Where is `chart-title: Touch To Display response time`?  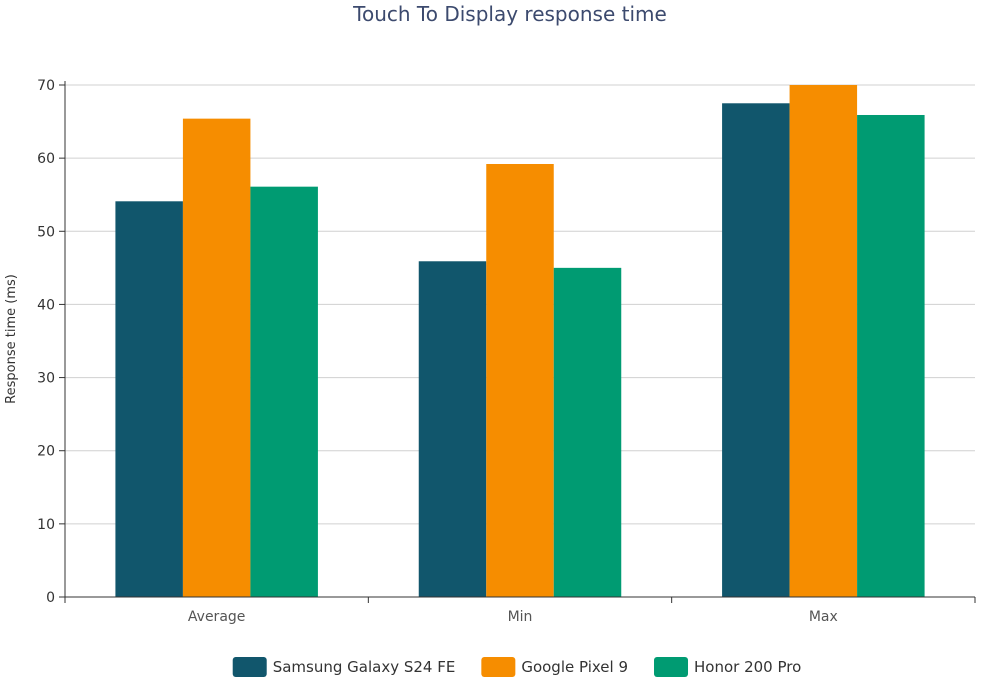 chart-title: Touch To Display response time is located at coordinates (510, 14).